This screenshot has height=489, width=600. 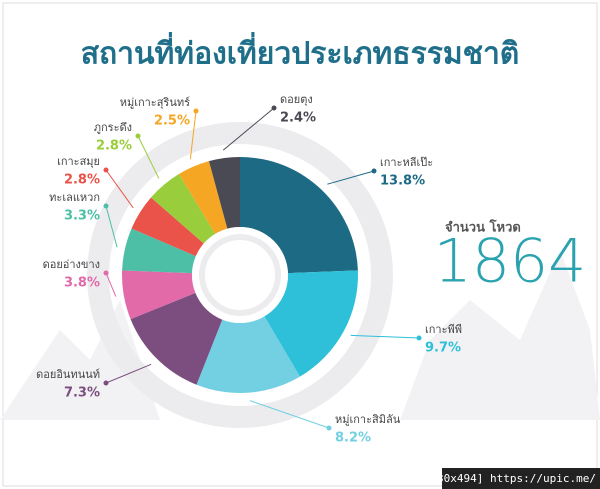 What do you see at coordinates (510, 478) in the screenshot?
I see `watermark: [630x494] https://upic.me/` at bounding box center [510, 478].